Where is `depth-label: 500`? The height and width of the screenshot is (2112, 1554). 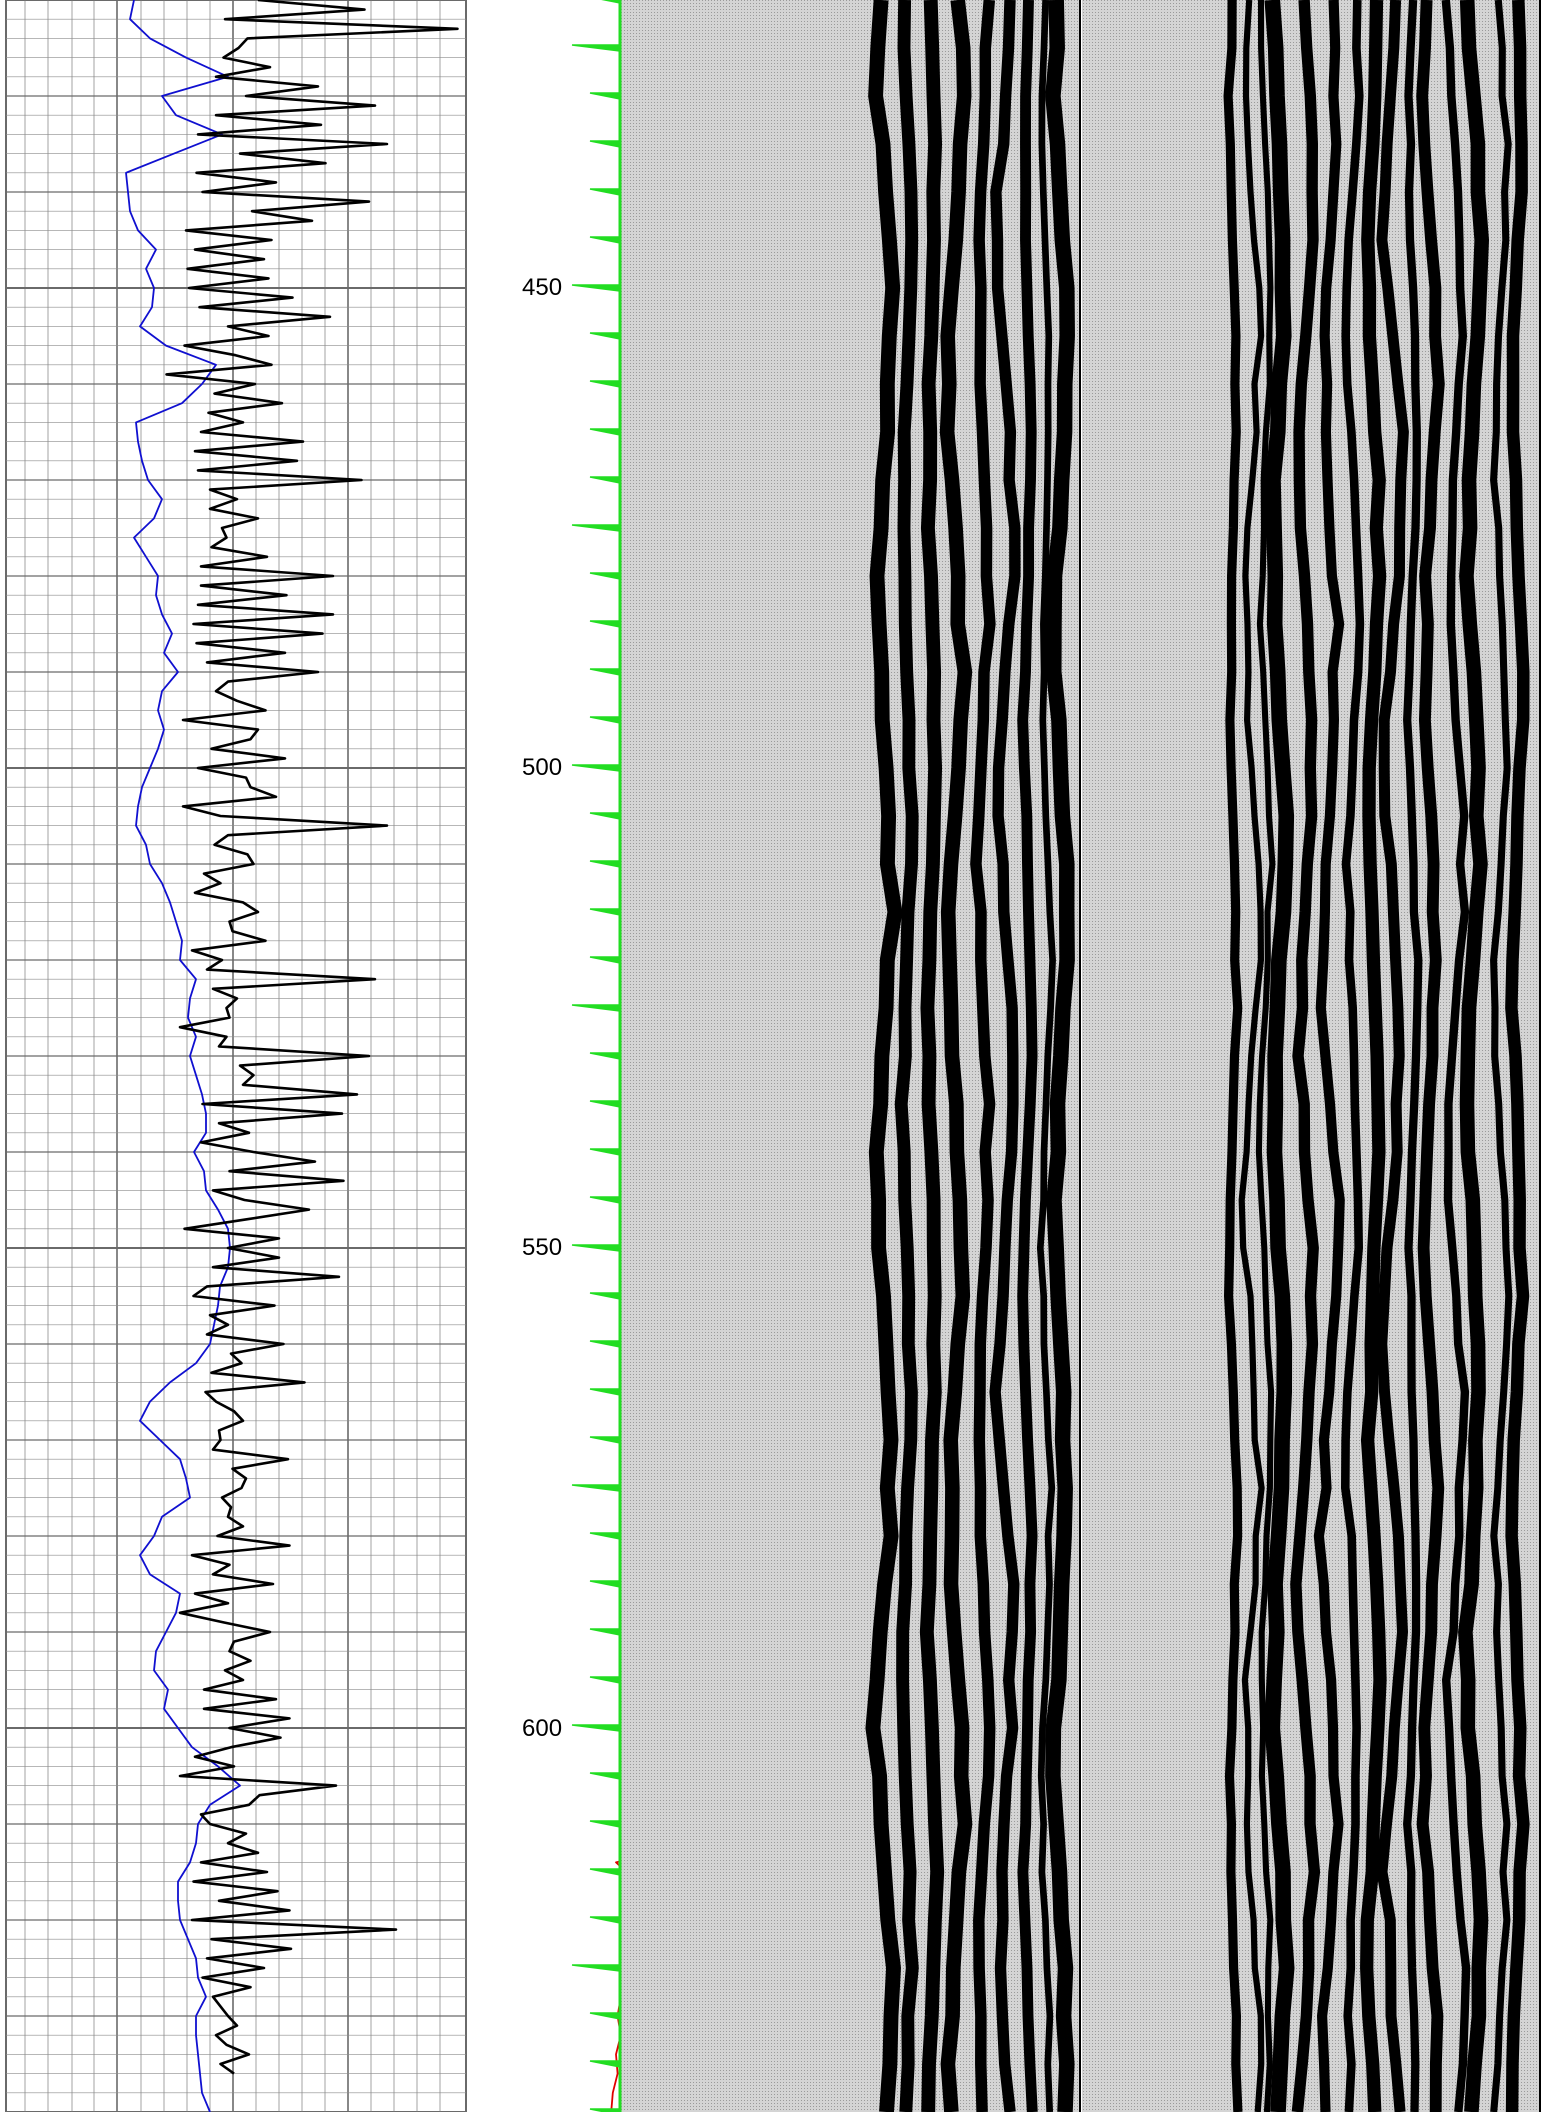
depth-label: 500 is located at coordinates (542, 767).